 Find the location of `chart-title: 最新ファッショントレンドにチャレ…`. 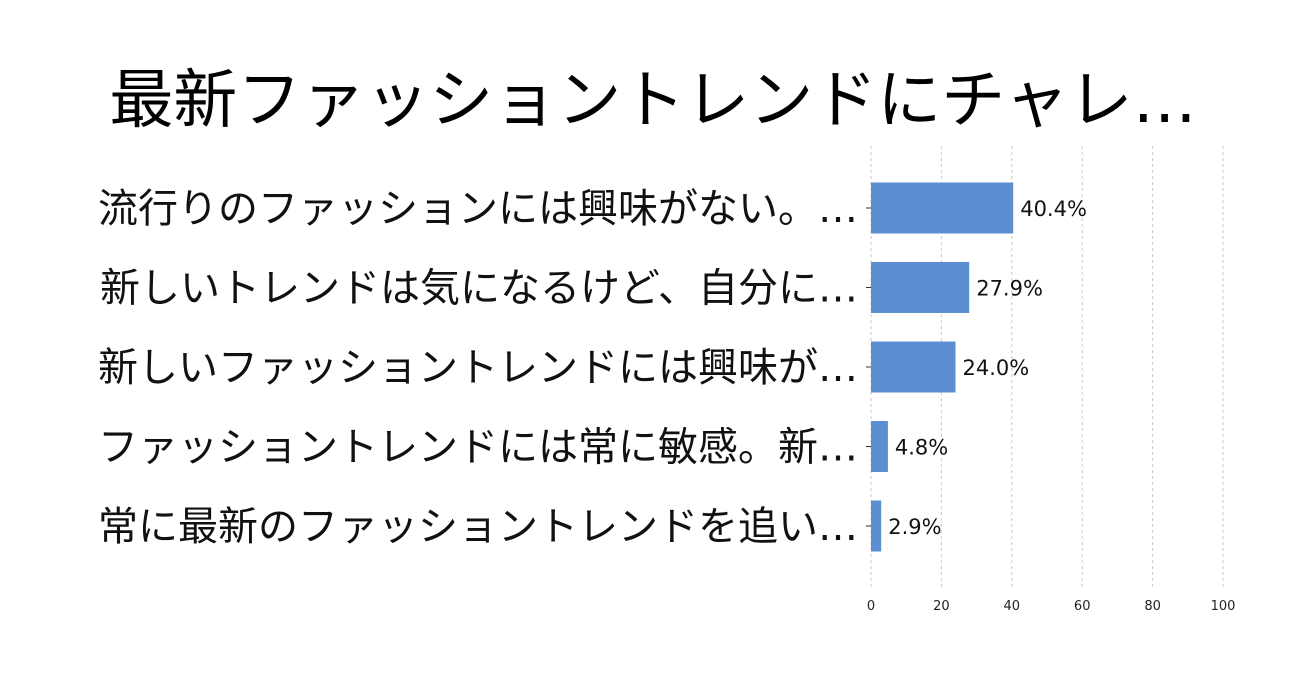

chart-title: 最新ファッショントレンドにチャレ… is located at coordinates (652, 101).